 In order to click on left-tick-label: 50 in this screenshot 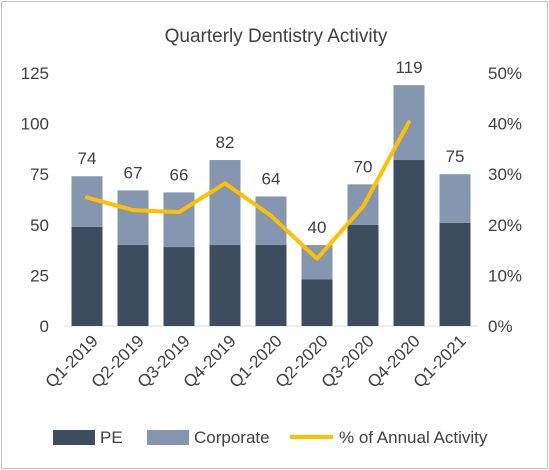, I will do `click(39, 225)`.